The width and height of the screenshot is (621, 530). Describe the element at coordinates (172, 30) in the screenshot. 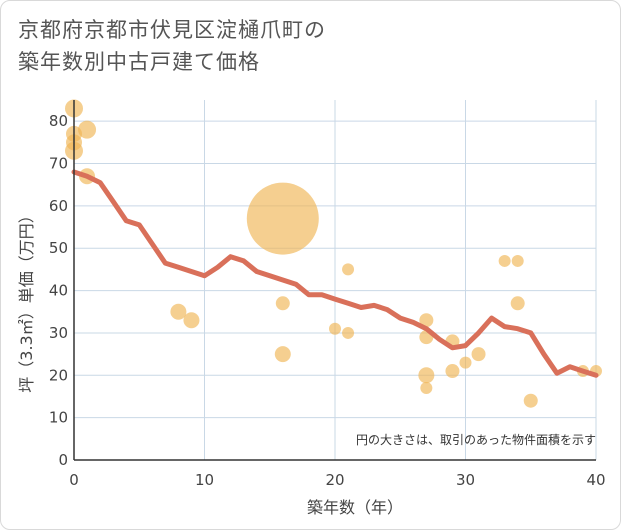

I see `title-line-1: 京都府京都市伏見区淀樋爪町の` at that location.